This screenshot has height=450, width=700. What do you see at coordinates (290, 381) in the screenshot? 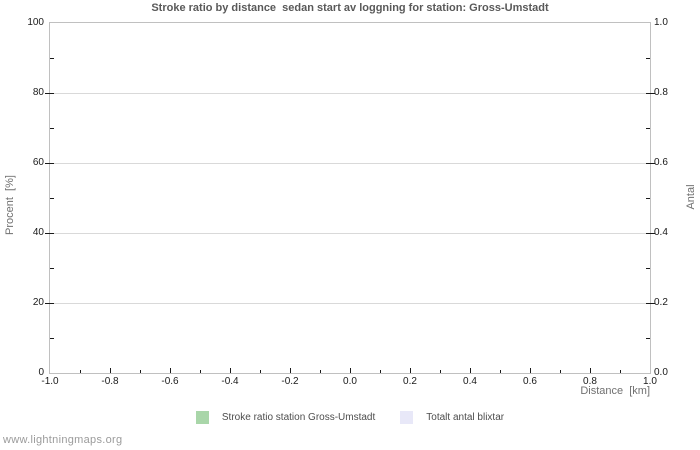
I see `tick-label-bottom: -0.2` at bounding box center [290, 381].